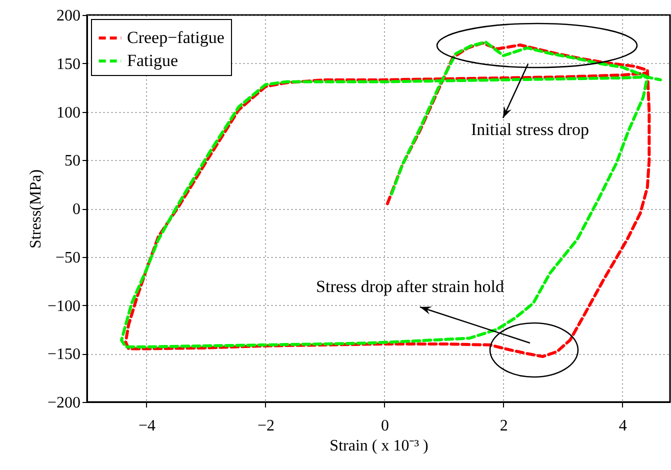 This screenshot has height=470, width=671. Describe the element at coordinates (622, 426) in the screenshot. I see `x-tick-label: 4` at that location.